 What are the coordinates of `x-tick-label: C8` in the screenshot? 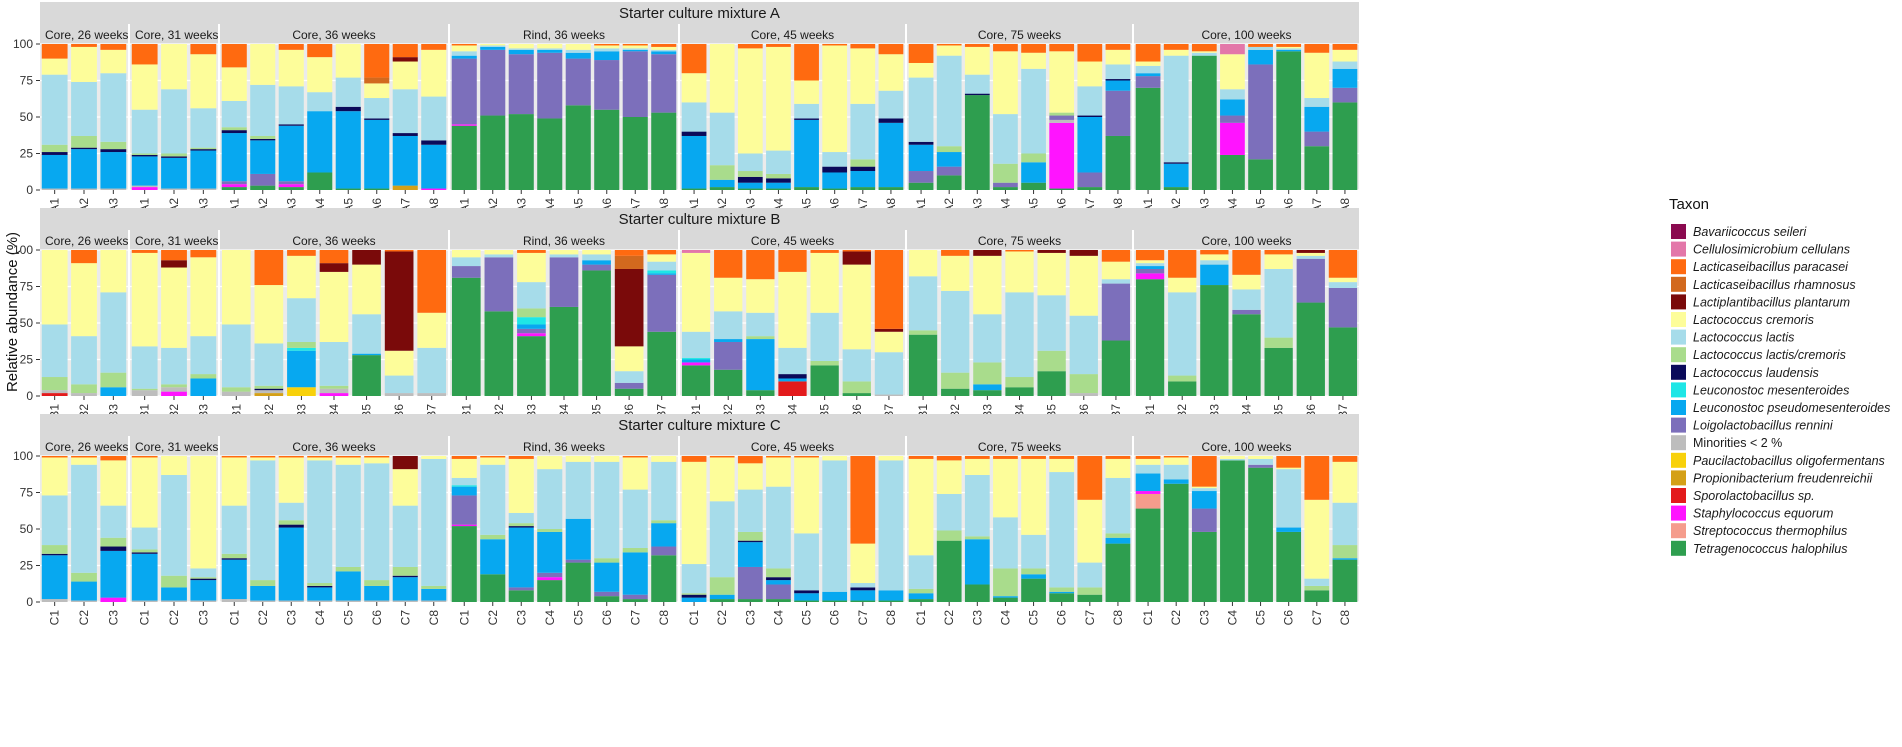 It's located at (664, 618).